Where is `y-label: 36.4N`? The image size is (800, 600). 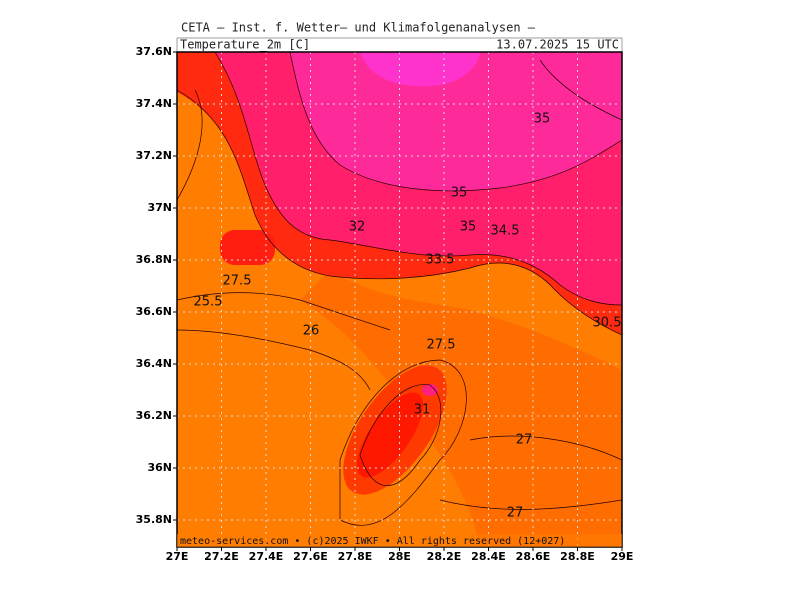
y-label: 36.4N is located at coordinates (154, 363).